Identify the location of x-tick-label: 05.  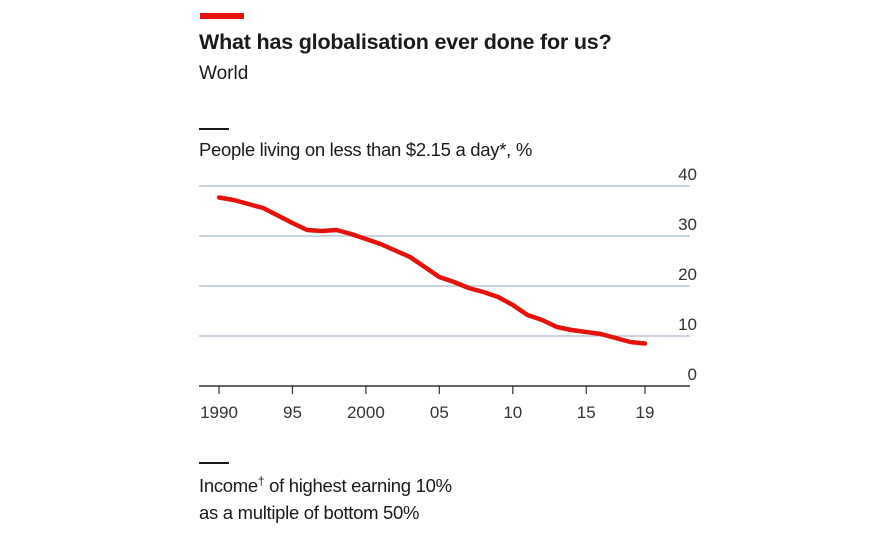
(439, 412).